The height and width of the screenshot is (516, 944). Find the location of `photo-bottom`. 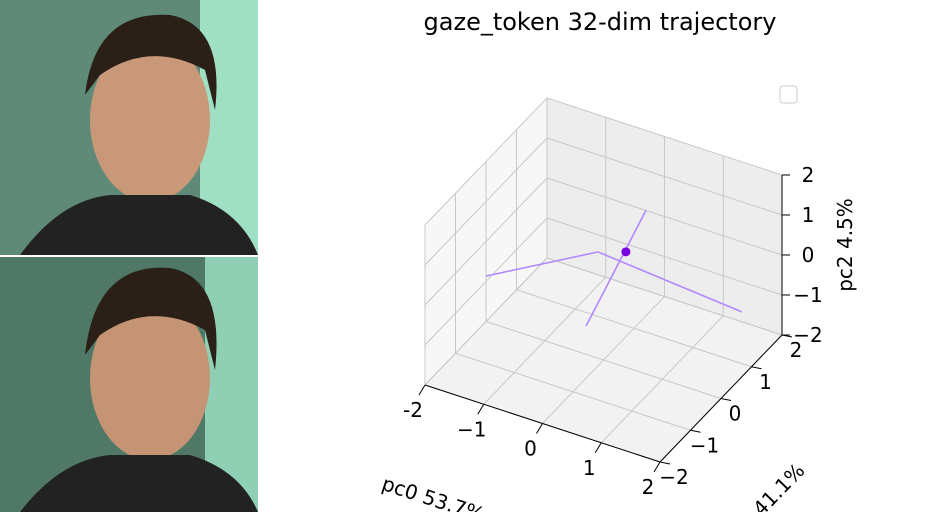

photo-bottom is located at coordinates (129, 384).